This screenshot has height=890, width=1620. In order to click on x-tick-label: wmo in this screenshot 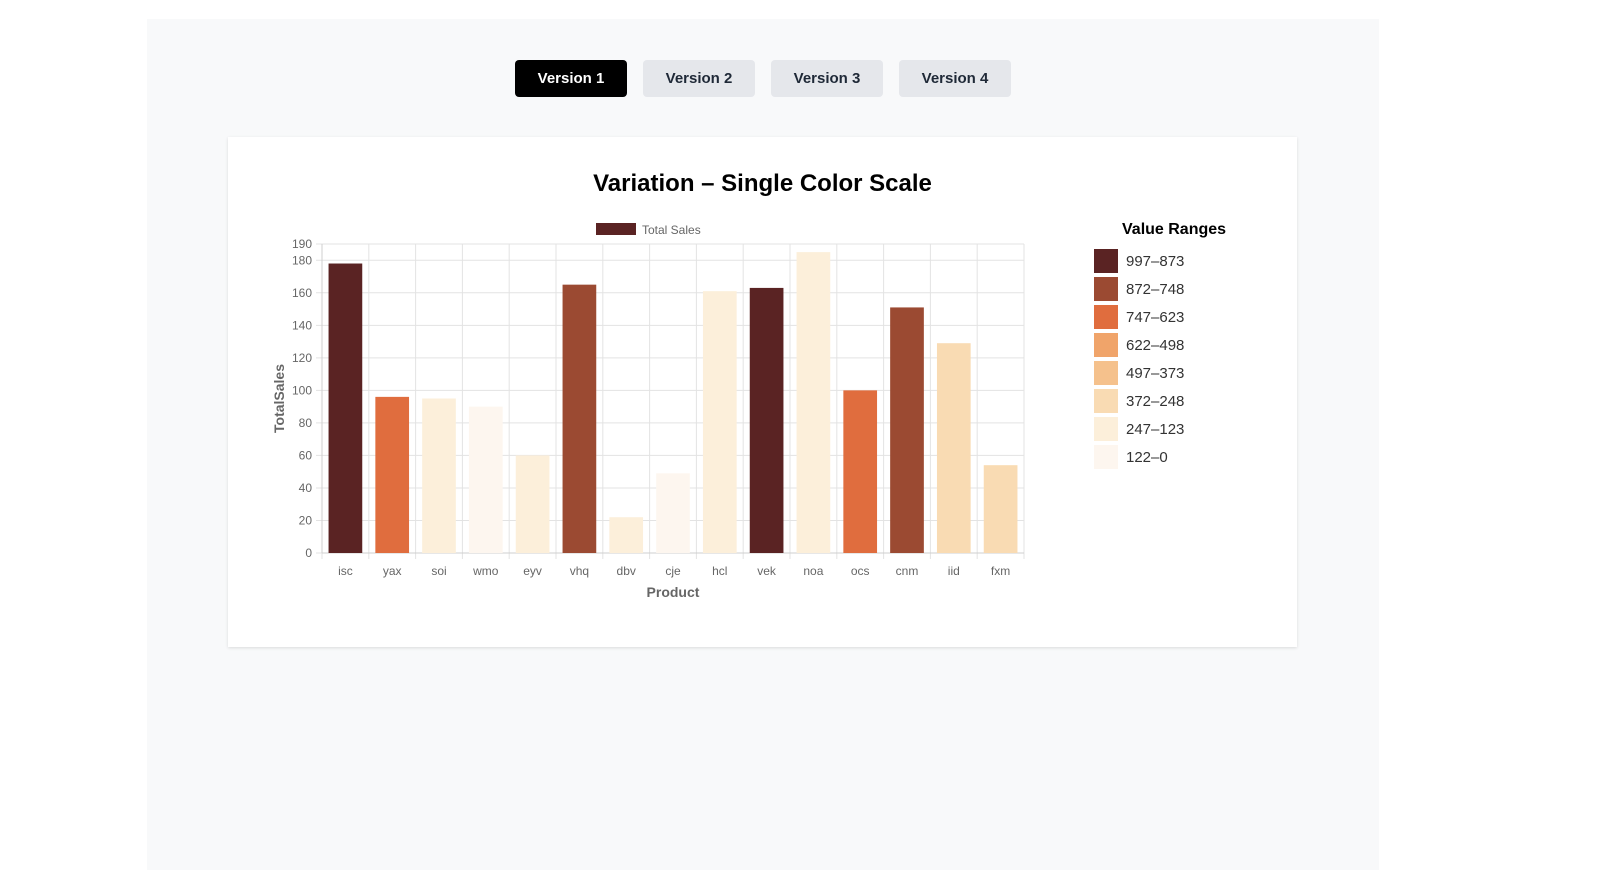, I will do `click(485, 571)`.